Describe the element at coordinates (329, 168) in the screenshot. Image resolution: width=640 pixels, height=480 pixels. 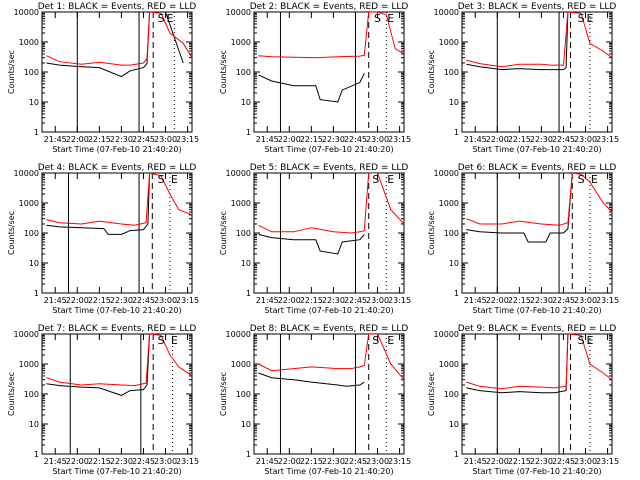
I see `panel-title: Det 5: BLACK = Events, RED = LLD` at that location.